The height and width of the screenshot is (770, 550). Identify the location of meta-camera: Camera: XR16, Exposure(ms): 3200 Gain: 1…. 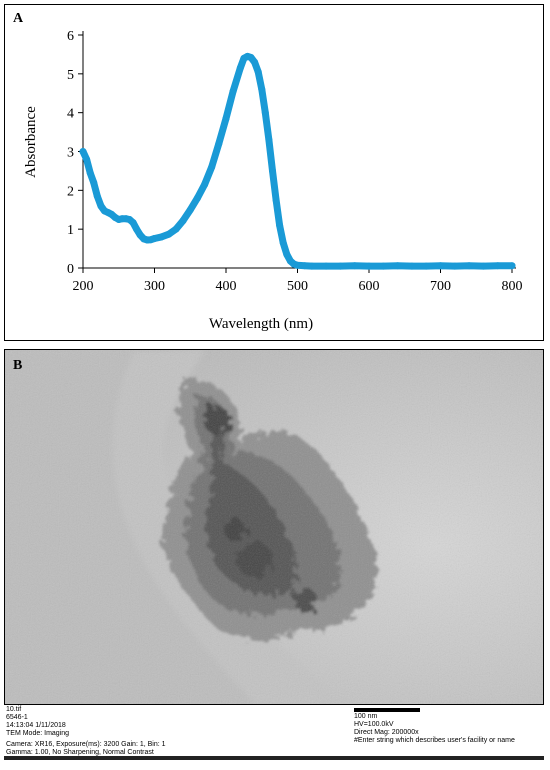
(86, 744).